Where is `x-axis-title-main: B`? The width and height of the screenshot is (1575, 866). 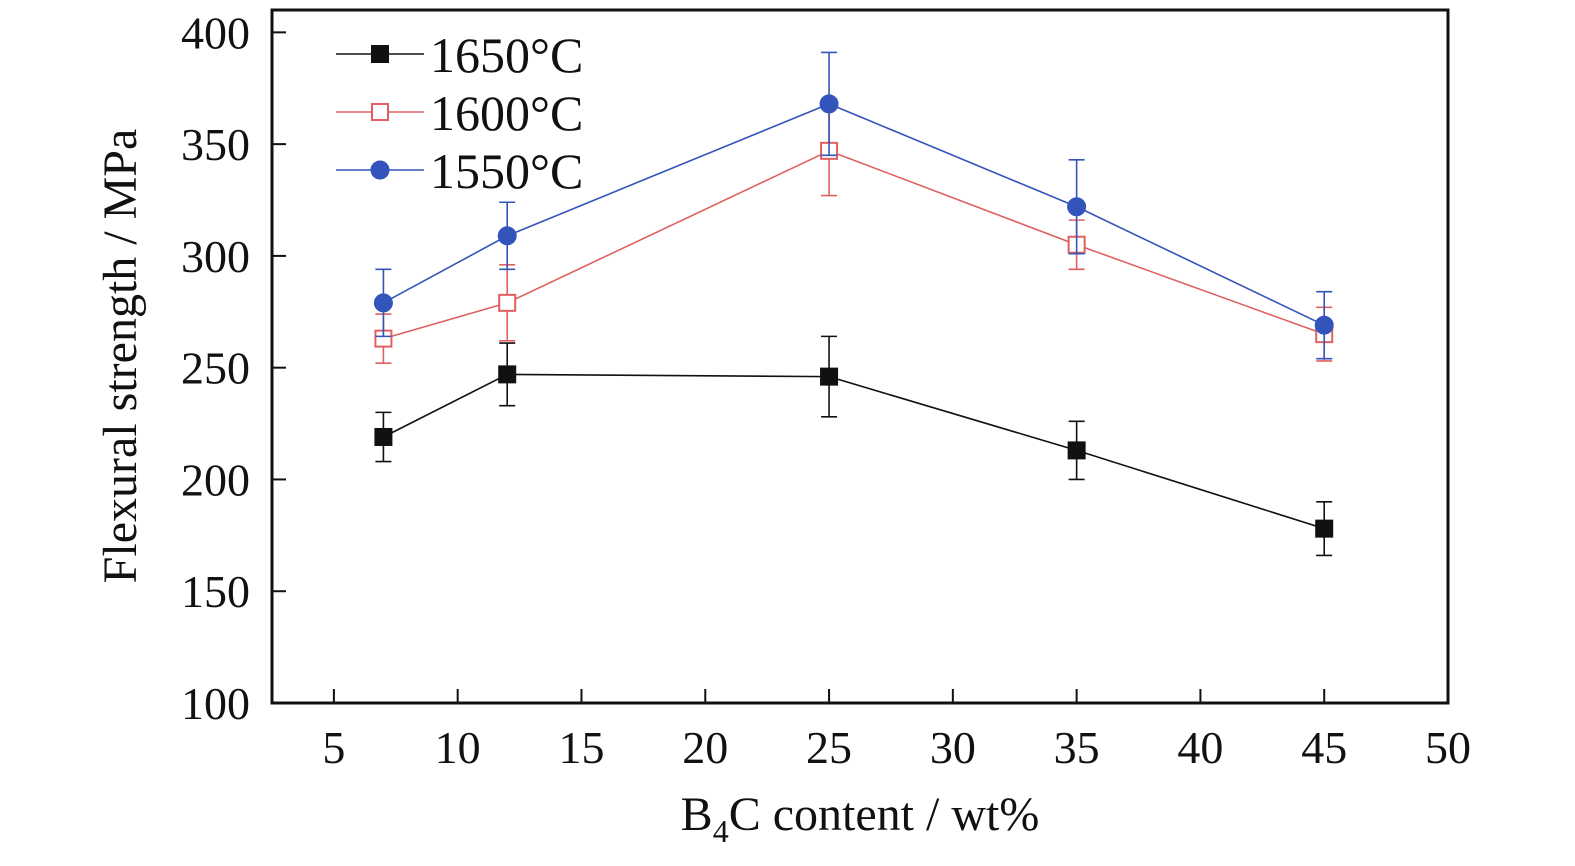 x-axis-title-main: B is located at coordinates (697, 814).